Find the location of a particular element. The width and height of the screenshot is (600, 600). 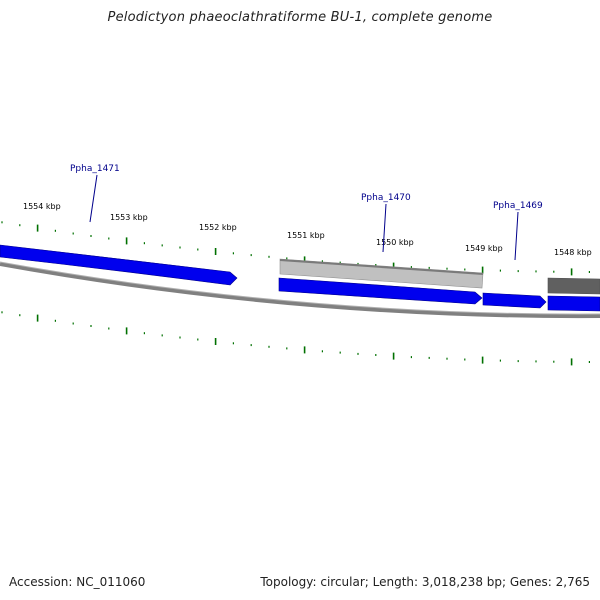

genome-backbone is located at coordinates (300, 290).